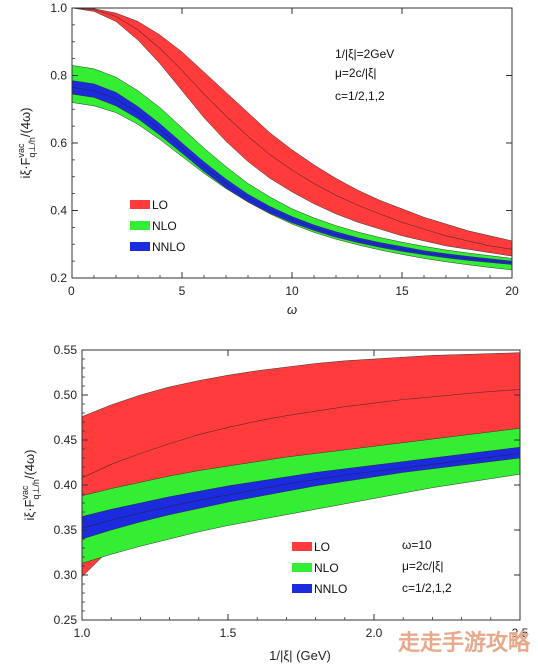 The height and width of the screenshot is (667, 538). I want to click on x-axis-label: ω, so click(292, 309).